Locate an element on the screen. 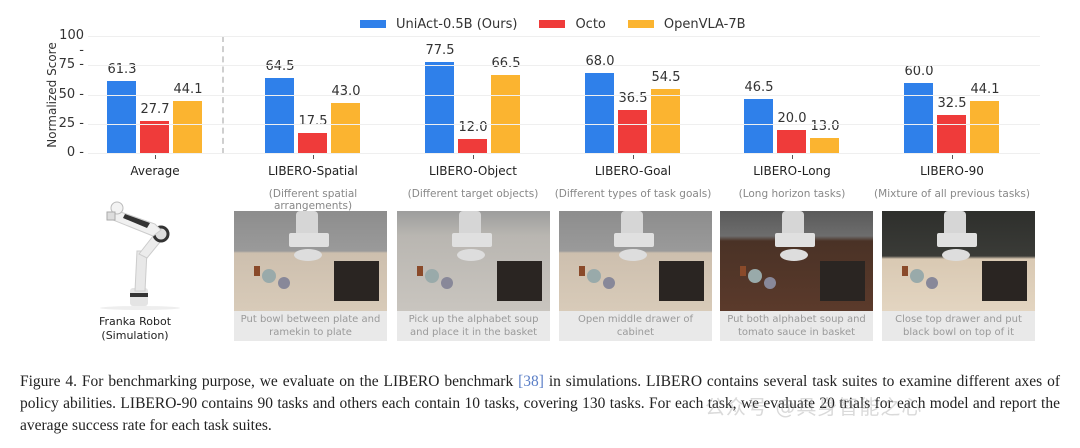  bar-value-label: 20.0 is located at coordinates (792, 118).